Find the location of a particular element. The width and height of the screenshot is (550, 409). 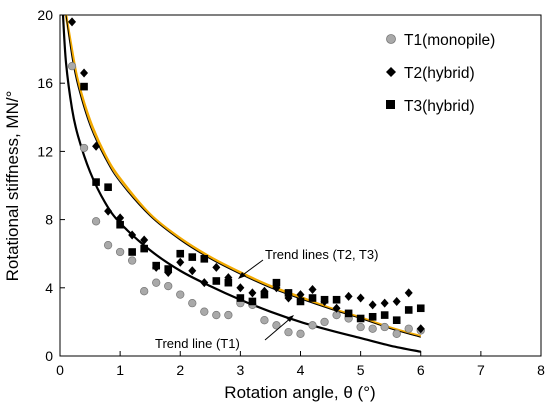

annotation-text-t2-t3: Trend lines (T2, T3) is located at coordinates (321, 254).